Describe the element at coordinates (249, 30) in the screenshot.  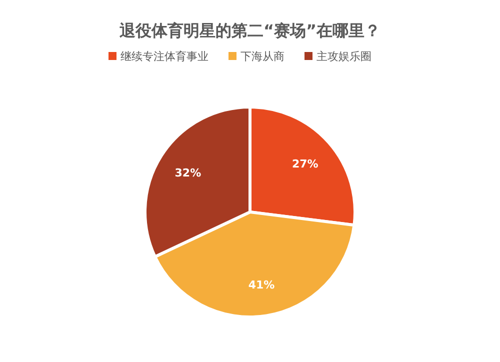
I see `chart-title: 退役体育明星的第二“赛场”在哪里？` at that location.